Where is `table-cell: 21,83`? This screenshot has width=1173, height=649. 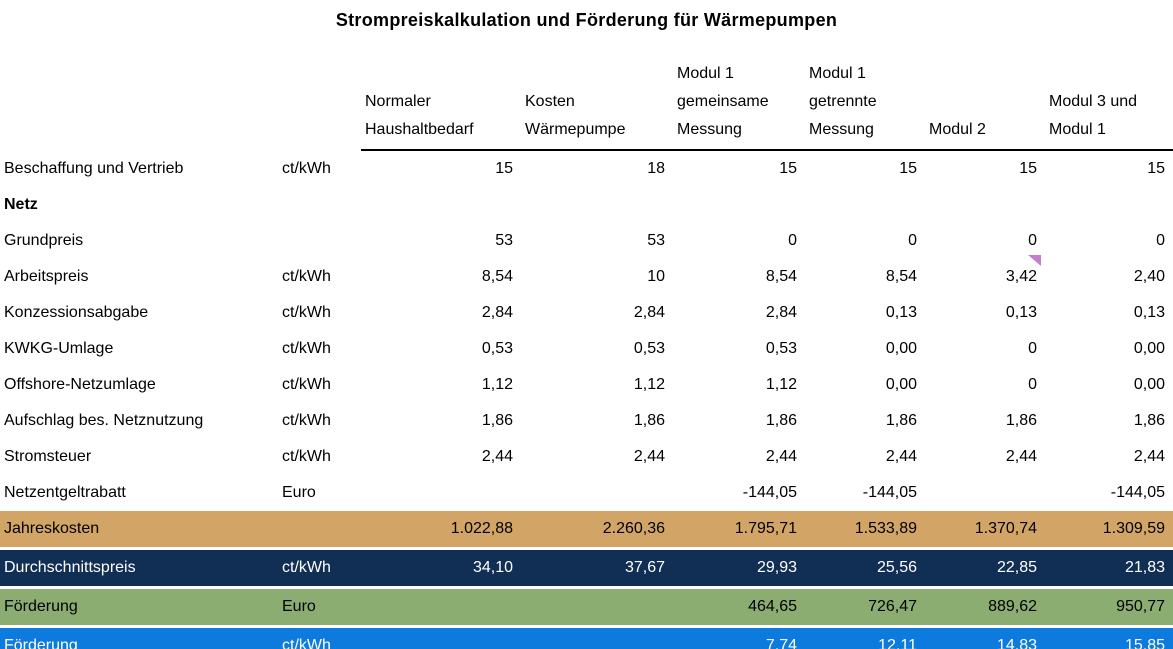
table-cell: 21,83 is located at coordinates (1109, 567).